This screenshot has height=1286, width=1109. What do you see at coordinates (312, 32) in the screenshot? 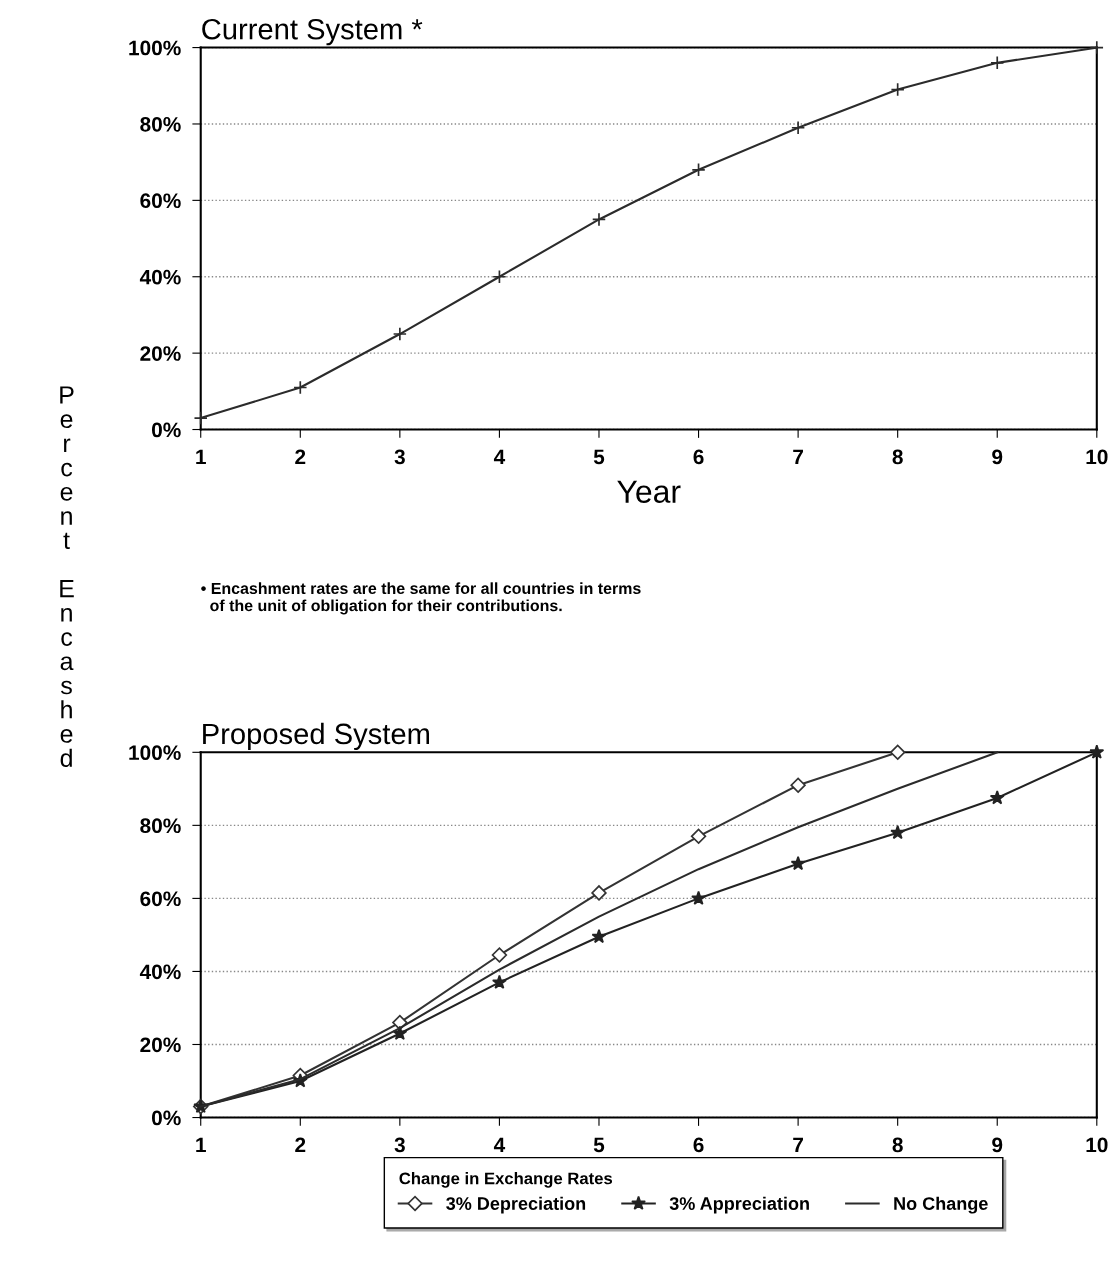
I see `chart-title: Current System *` at bounding box center [312, 32].